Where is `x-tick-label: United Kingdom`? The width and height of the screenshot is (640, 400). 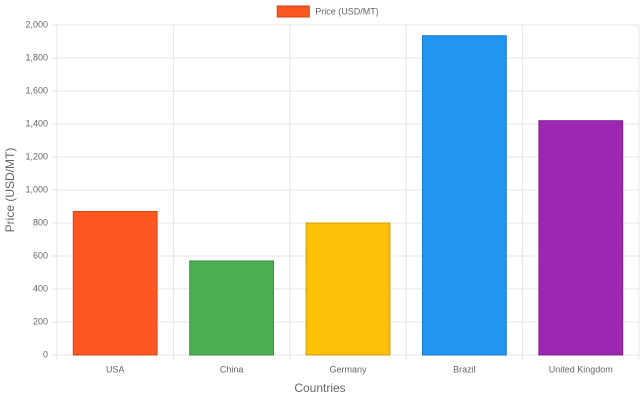
x-tick-label: United Kingdom is located at coordinates (581, 369).